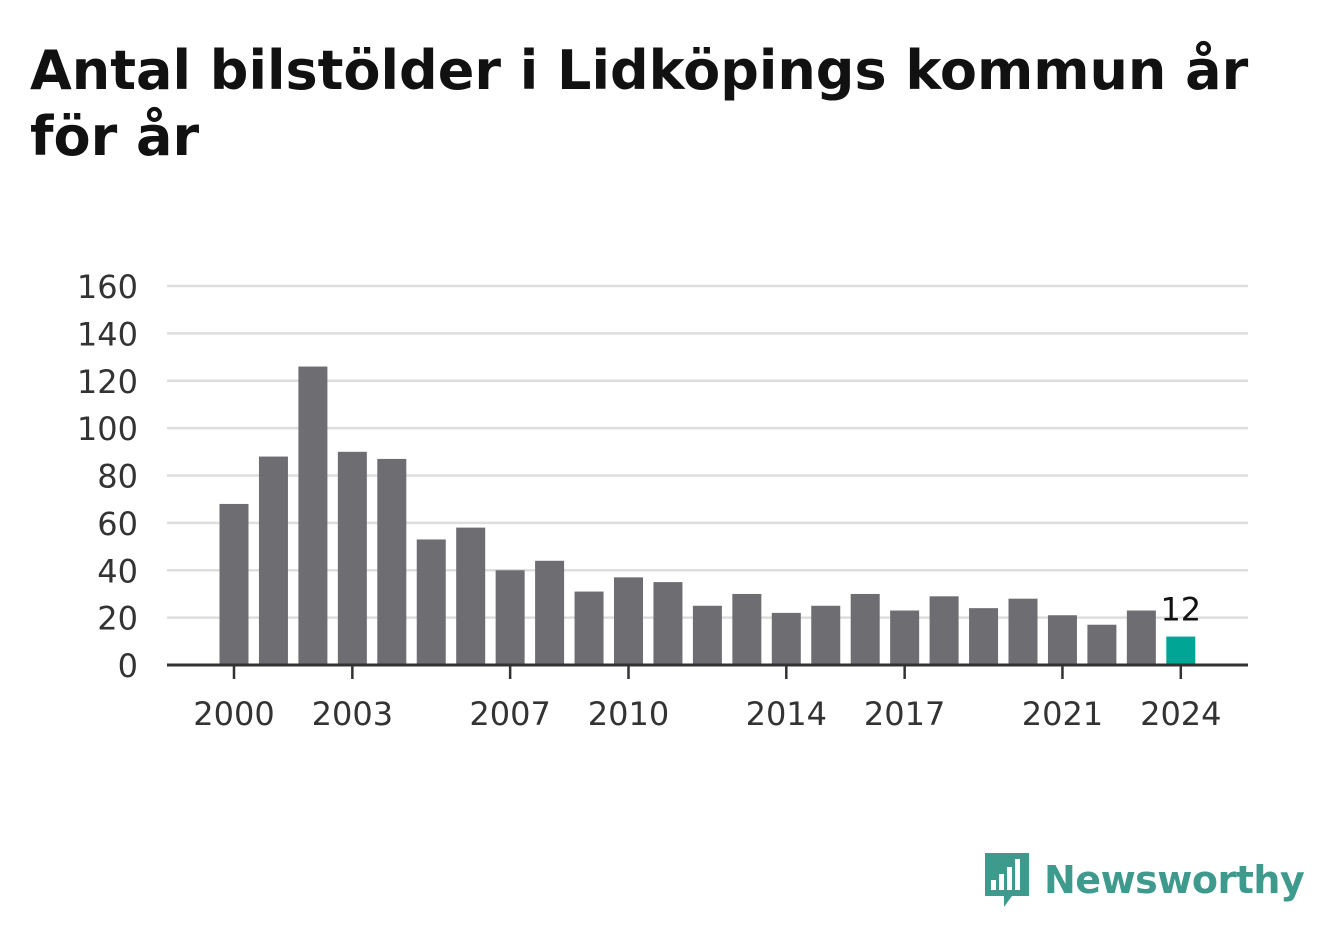 The image size is (1322, 939). I want to click on bar-2019, so click(984, 636).